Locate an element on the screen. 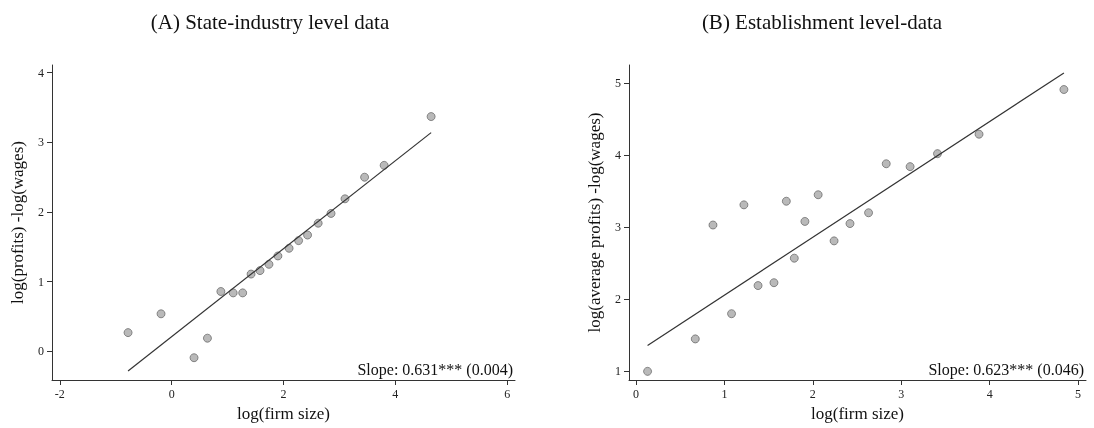  chart-title: (B) Establishment level-data is located at coordinates (822, 21).